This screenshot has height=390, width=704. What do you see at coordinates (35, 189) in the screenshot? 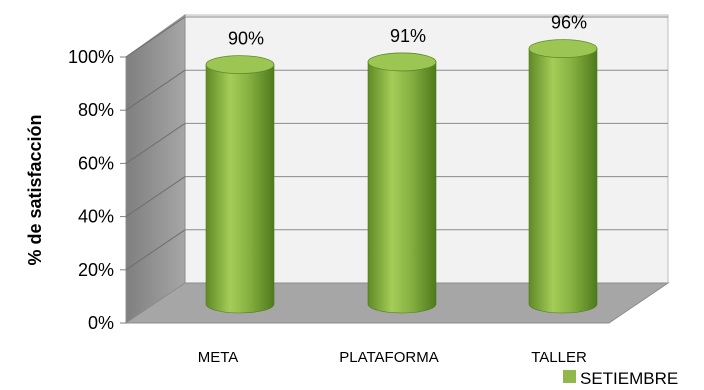
I see `y-axis-label: % de satisfacción` at bounding box center [35, 189].